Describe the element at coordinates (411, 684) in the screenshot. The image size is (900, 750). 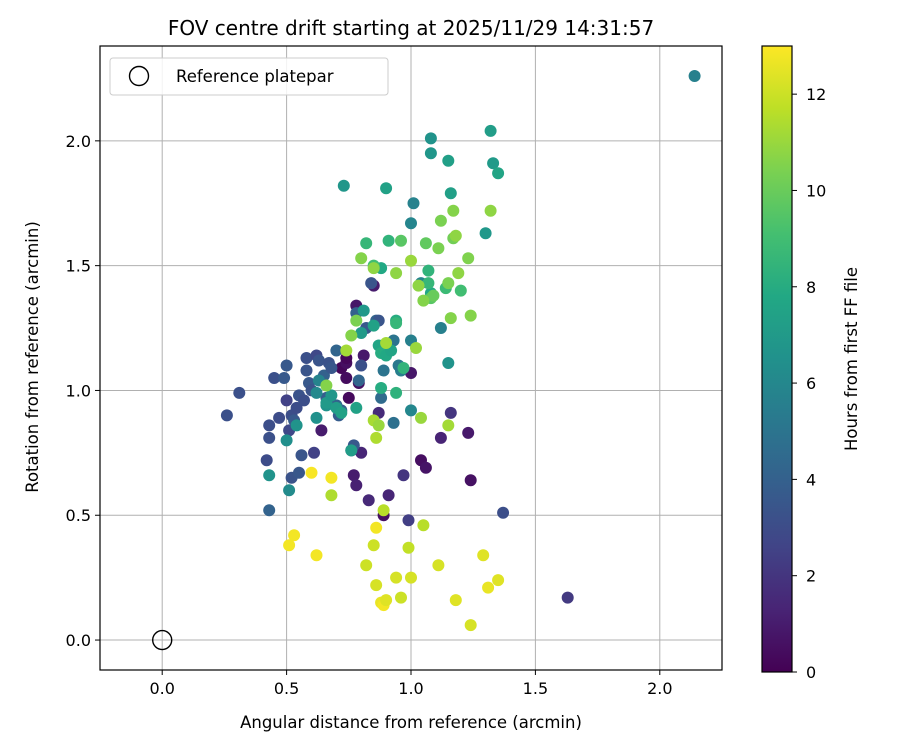
I see `x-axis-ticks: 0.0 0.5 1.0 1.5 2.0` at that location.